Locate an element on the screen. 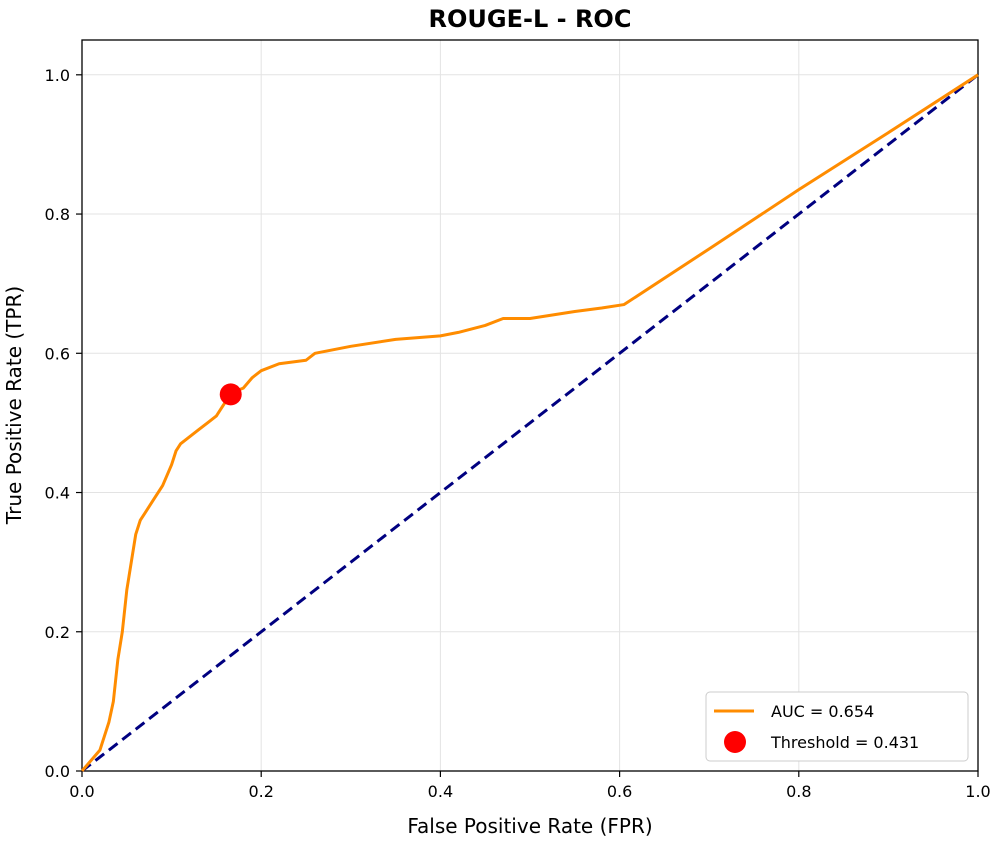 The height and width of the screenshot is (843, 997). x-tick-label: 0.0 is located at coordinates (81, 791).